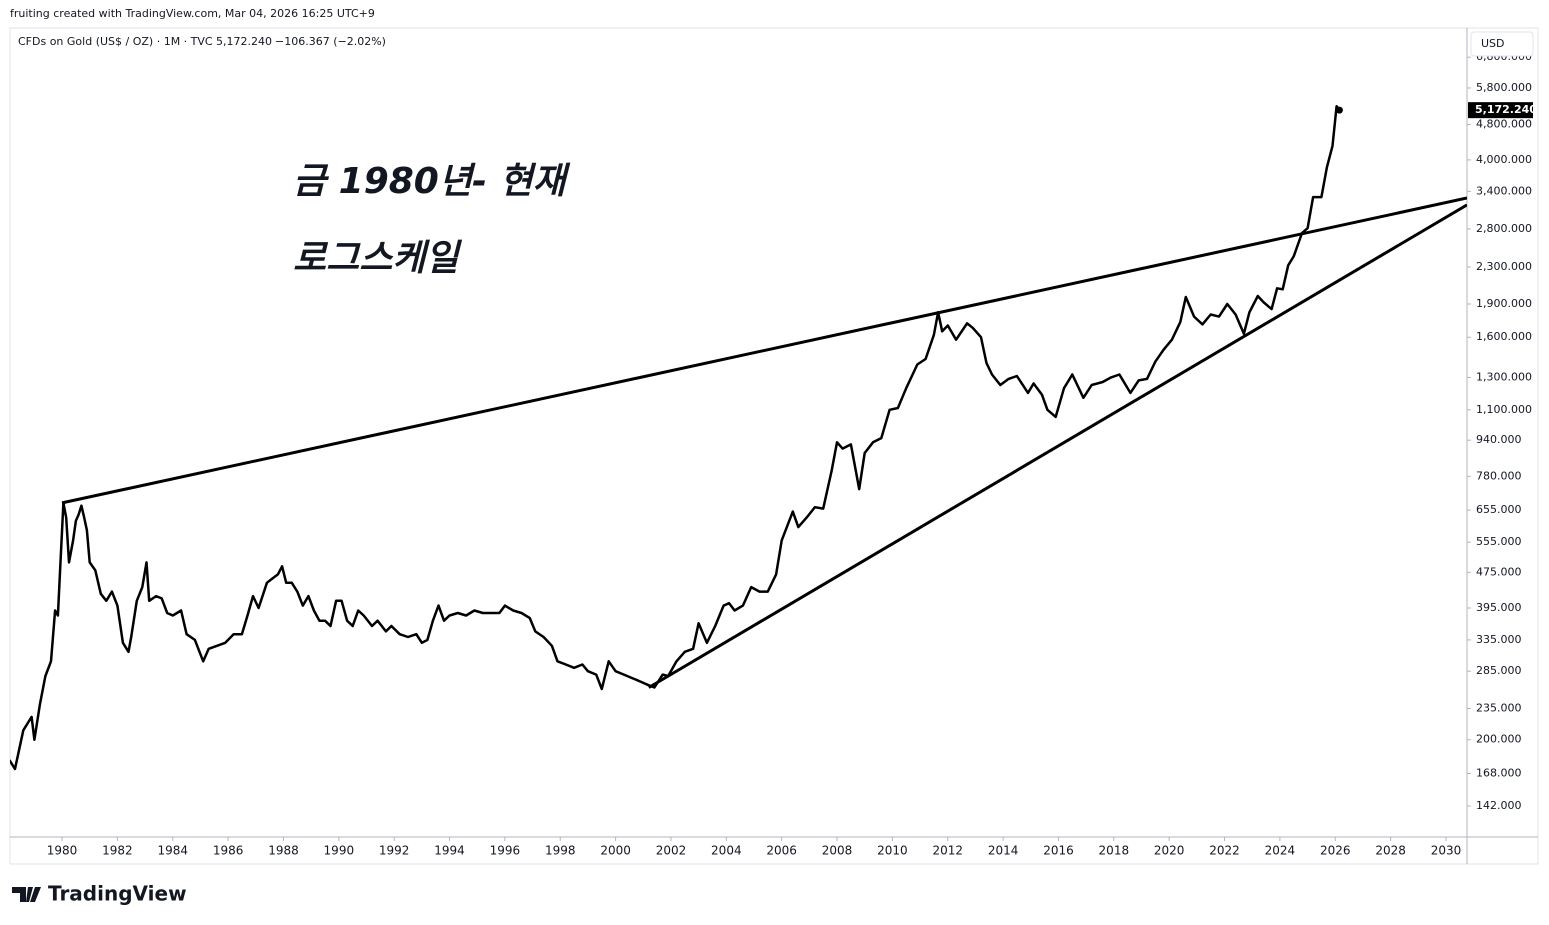 This screenshot has height=925, width=1549. I want to click on y-tick-label: 1,600.000, so click(1504, 336).